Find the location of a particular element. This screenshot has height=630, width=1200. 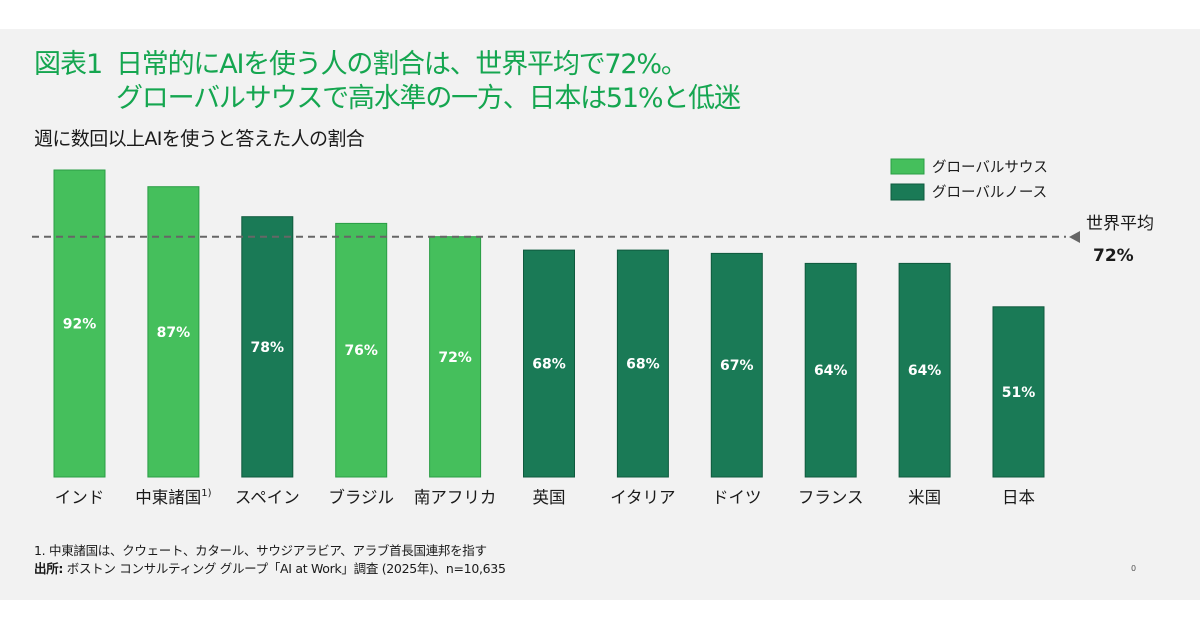

figure-label: 図表1 is located at coordinates (68, 64).